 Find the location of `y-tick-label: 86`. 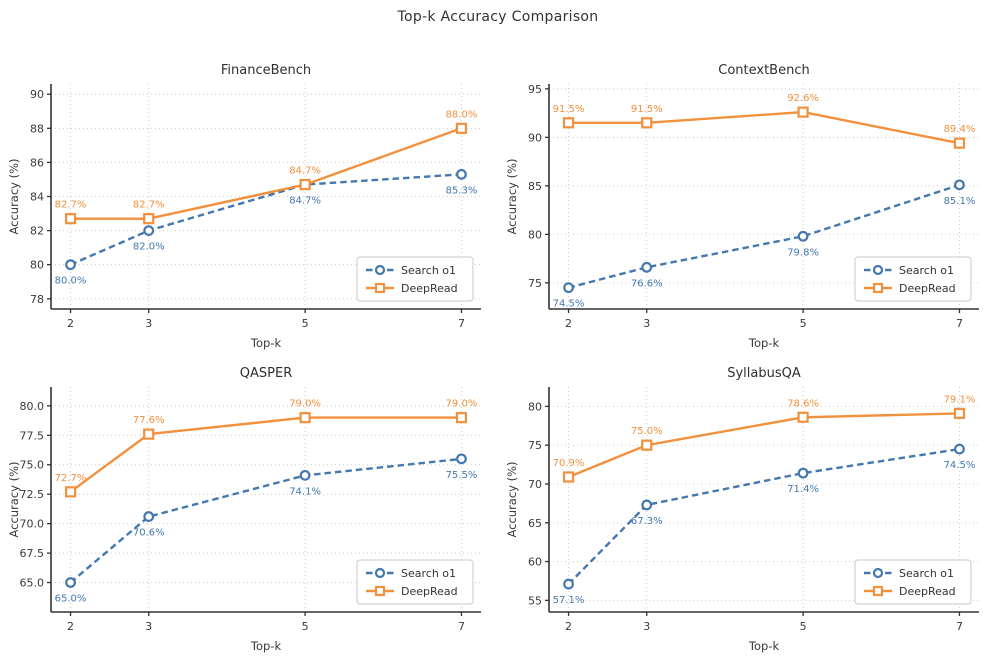

y-tick-label: 86 is located at coordinates (37, 162).